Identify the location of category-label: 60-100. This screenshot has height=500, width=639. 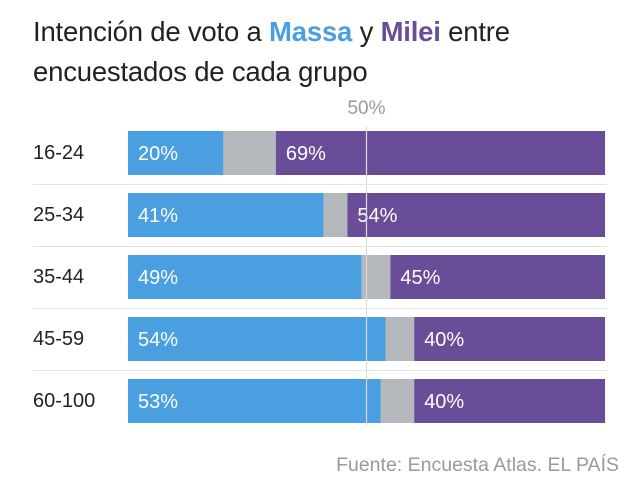
(64, 401).